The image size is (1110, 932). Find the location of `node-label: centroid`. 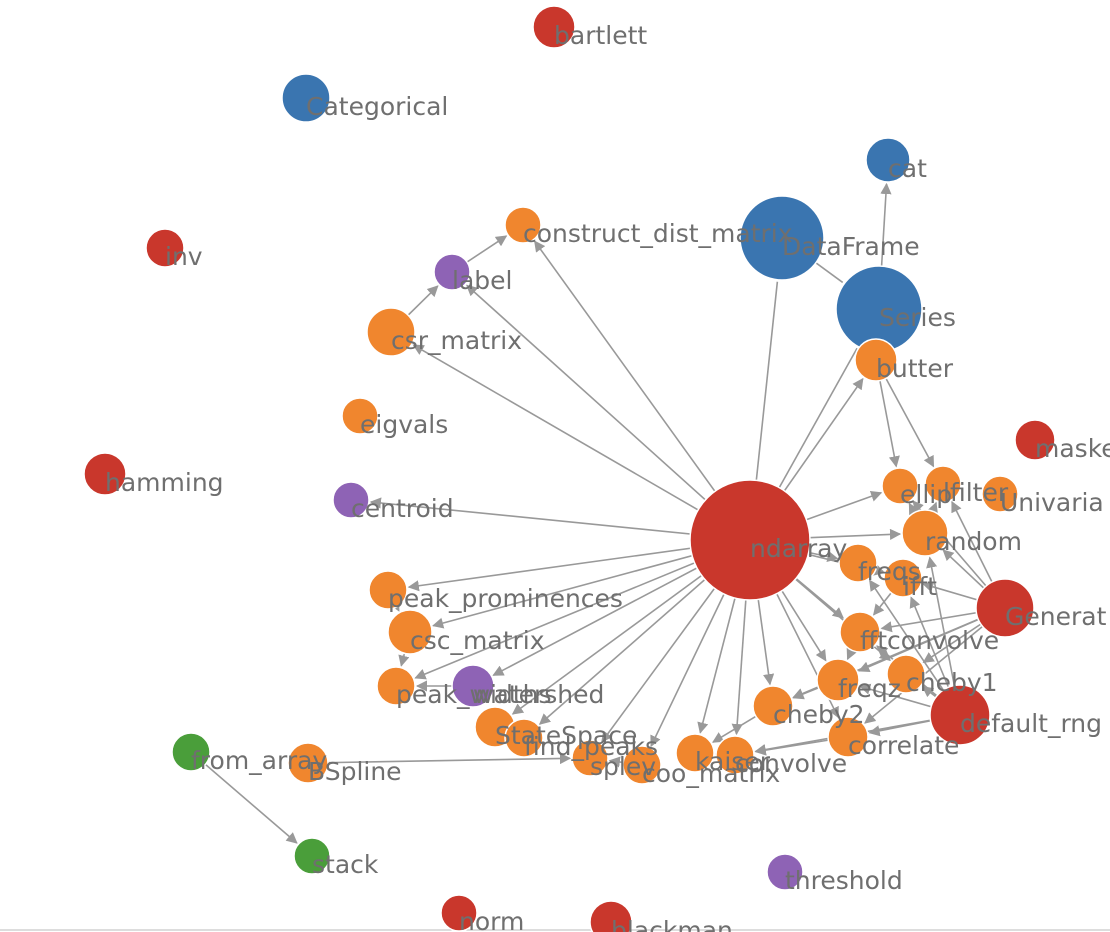

node-label: centroid is located at coordinates (402, 508).